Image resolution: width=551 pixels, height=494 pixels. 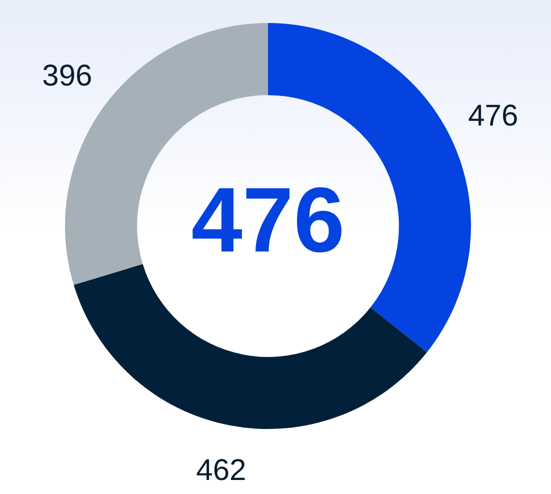 I want to click on text: 476, so click(x=268, y=220).